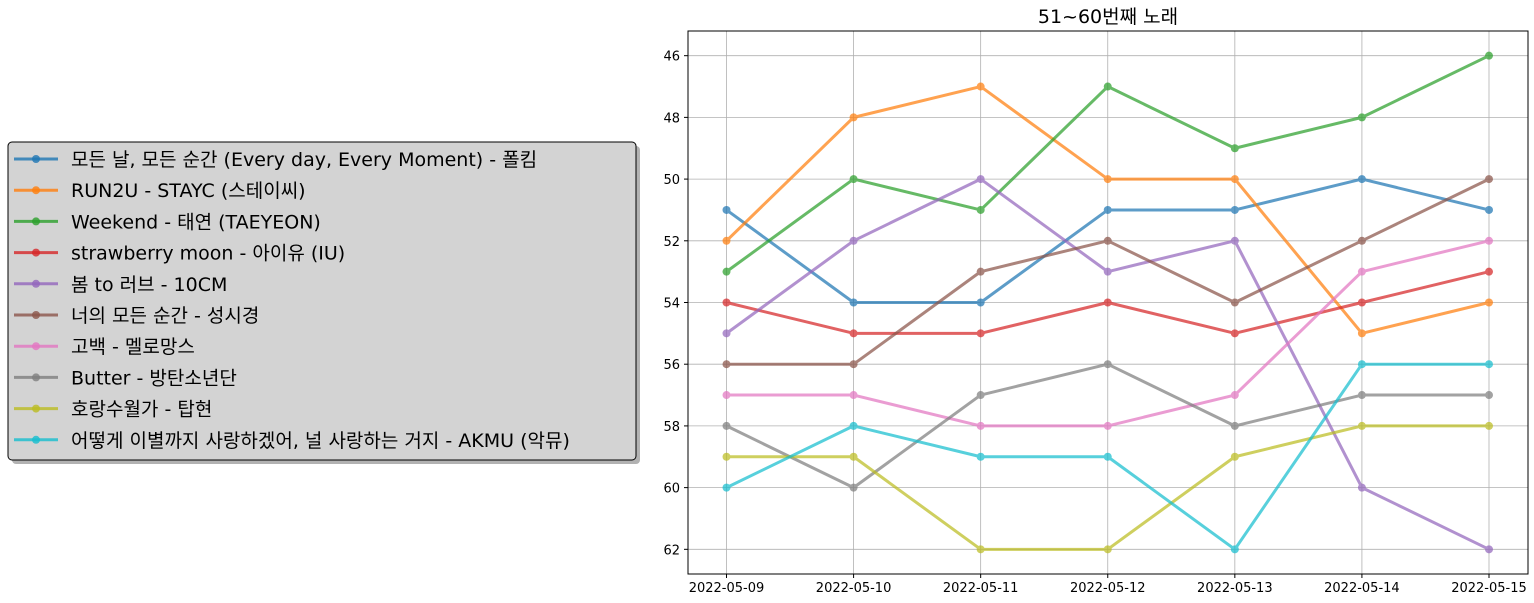 Image resolution: width=1534 pixels, height=603 pixels. I want to click on legend-entry: strawberry moon - 아이유 (IU), so click(179, 254).